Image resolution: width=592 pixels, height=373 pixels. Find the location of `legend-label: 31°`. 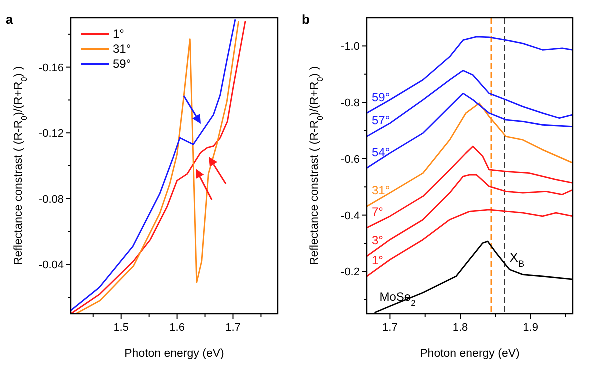

legend-label: 31° is located at coordinates (122, 49).